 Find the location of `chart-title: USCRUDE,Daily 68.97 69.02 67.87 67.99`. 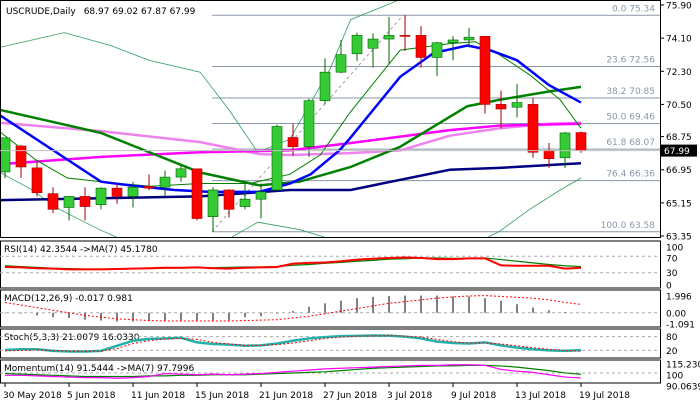

chart-title: USCRUDE,Daily 68.97 69.02 67.87 67.99 is located at coordinates (101, 12).